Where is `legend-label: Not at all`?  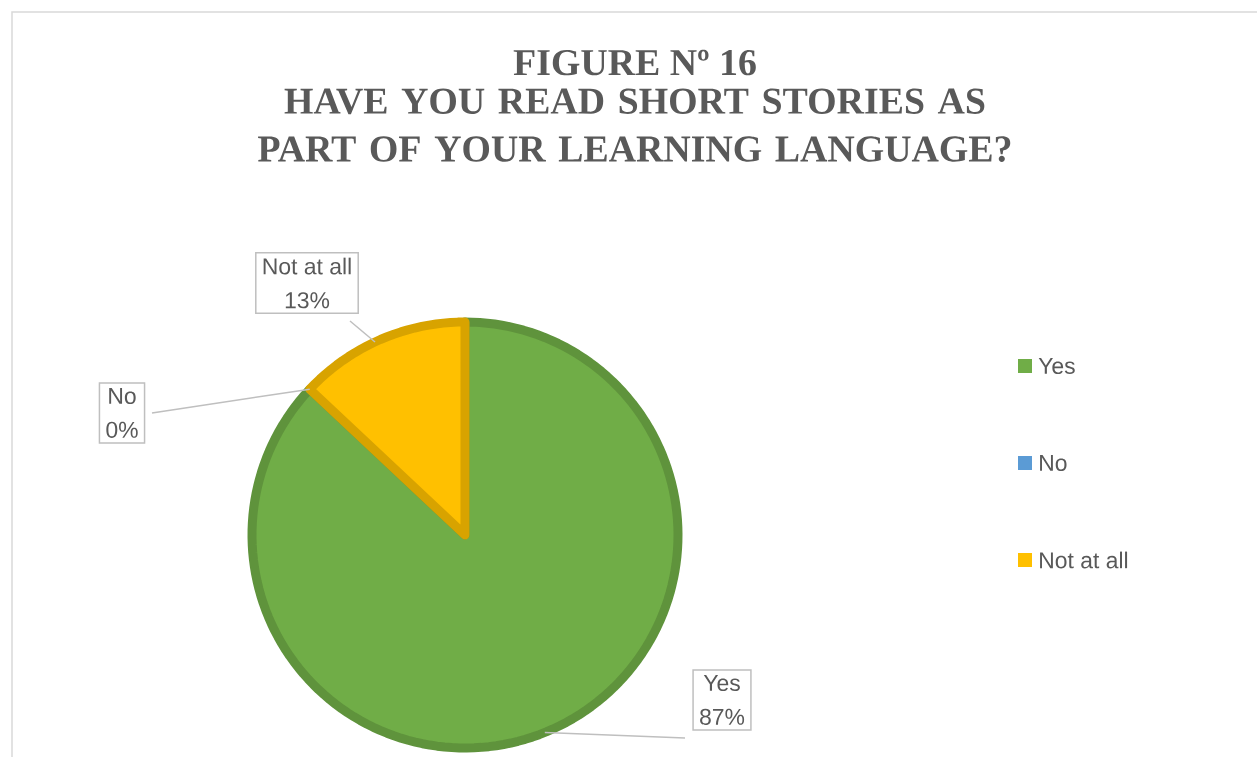
legend-label: Not at all is located at coordinates (1084, 560).